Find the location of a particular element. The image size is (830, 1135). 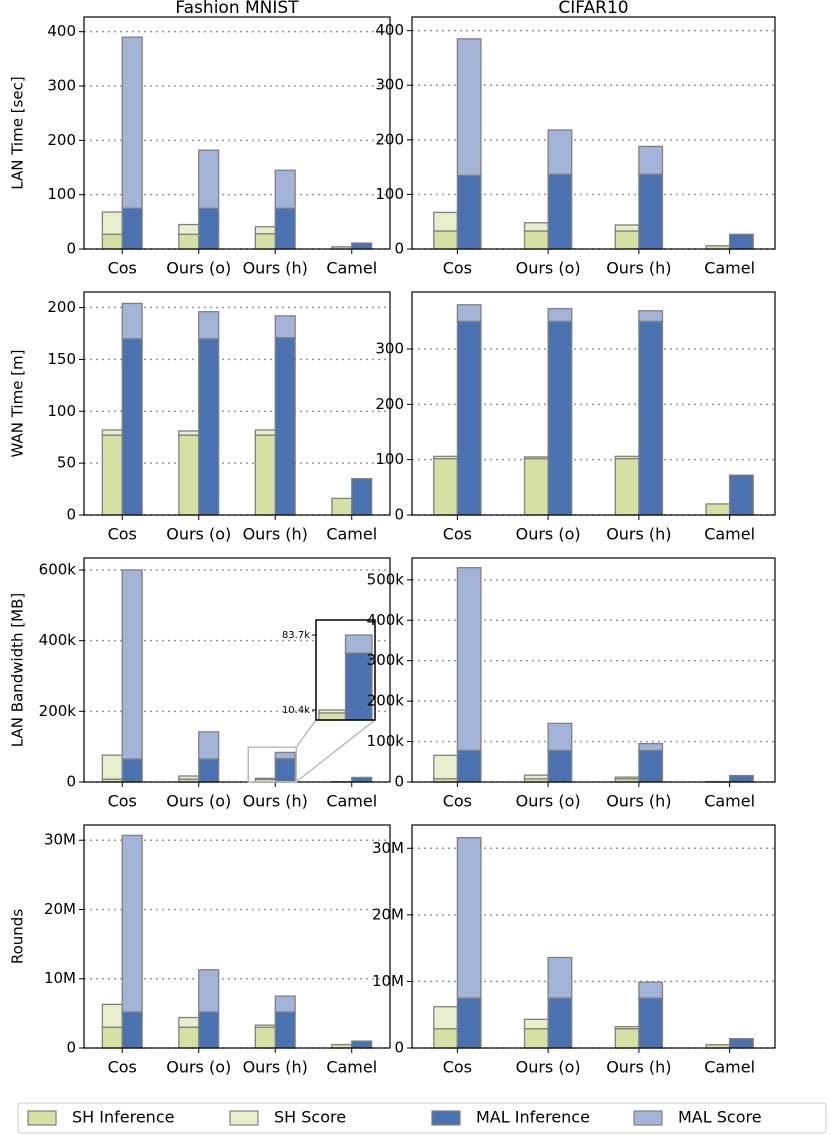

y-tick-label: 400 is located at coordinates (61, 31).